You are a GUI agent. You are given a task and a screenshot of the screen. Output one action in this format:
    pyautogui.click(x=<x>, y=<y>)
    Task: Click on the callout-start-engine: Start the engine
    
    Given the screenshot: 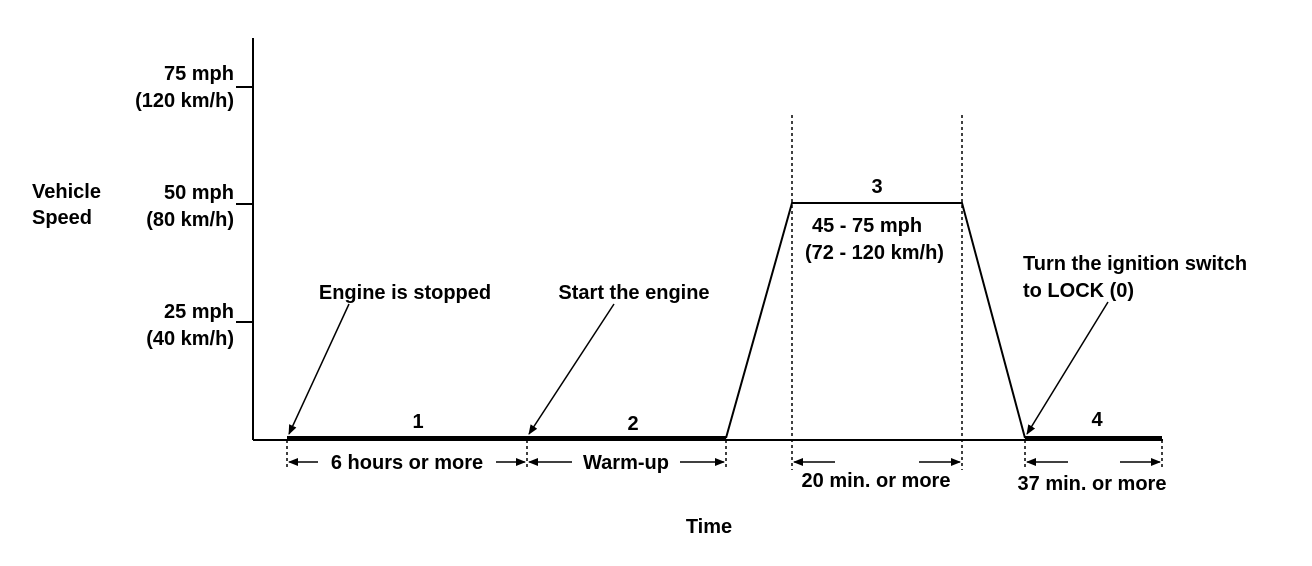 What is the action you would take?
    pyautogui.click(x=633, y=293)
    